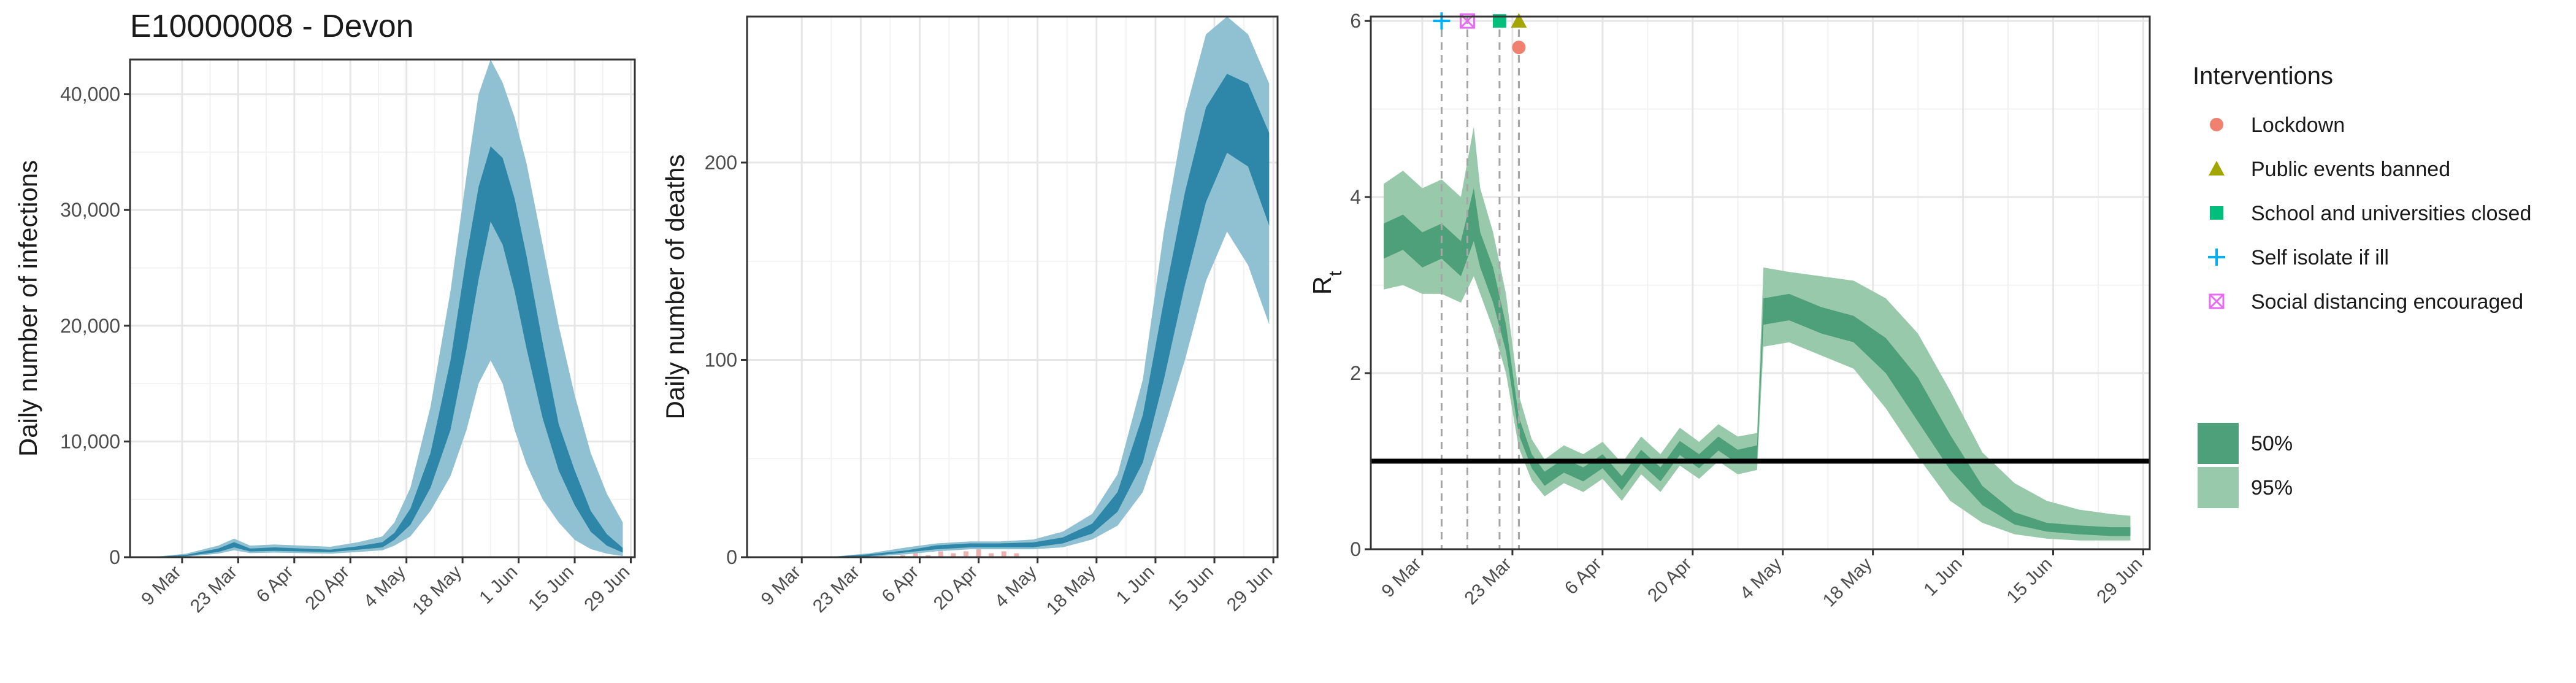 This screenshot has height=683, width=2576. I want to click on plot-area, so click(386, 308).